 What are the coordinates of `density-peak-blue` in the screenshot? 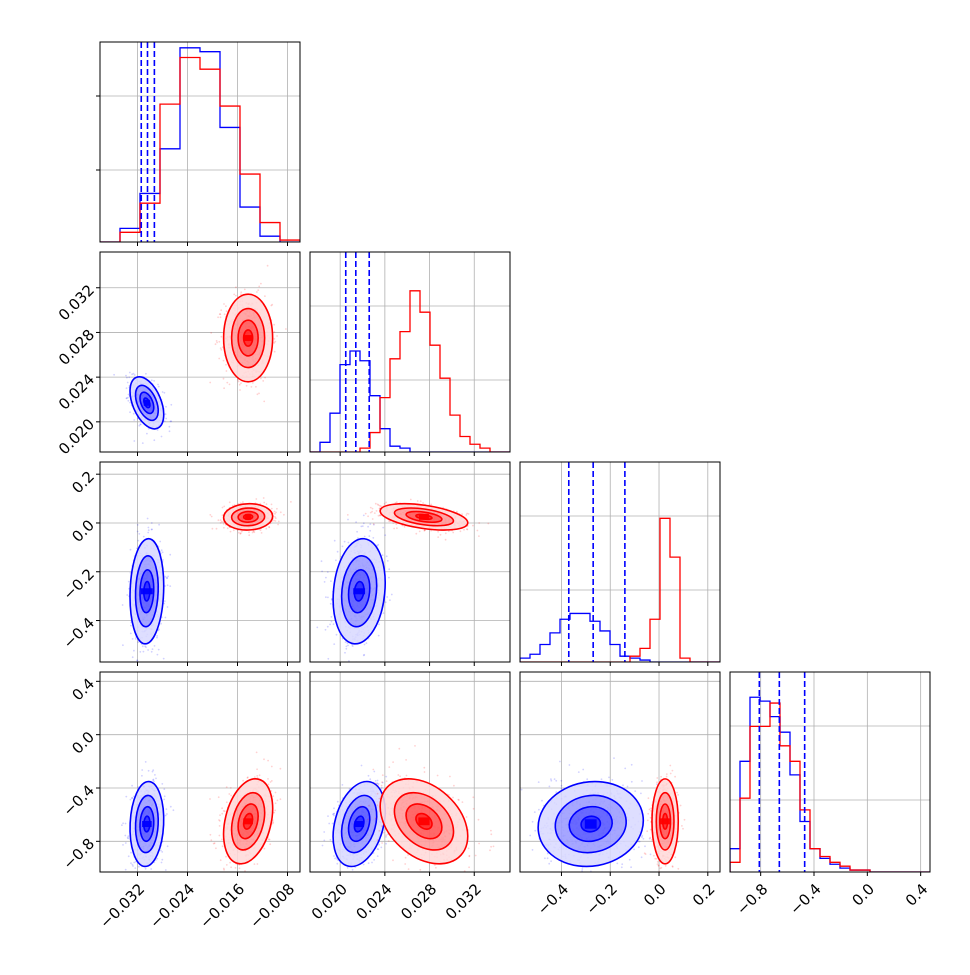 It's located at (147, 824).